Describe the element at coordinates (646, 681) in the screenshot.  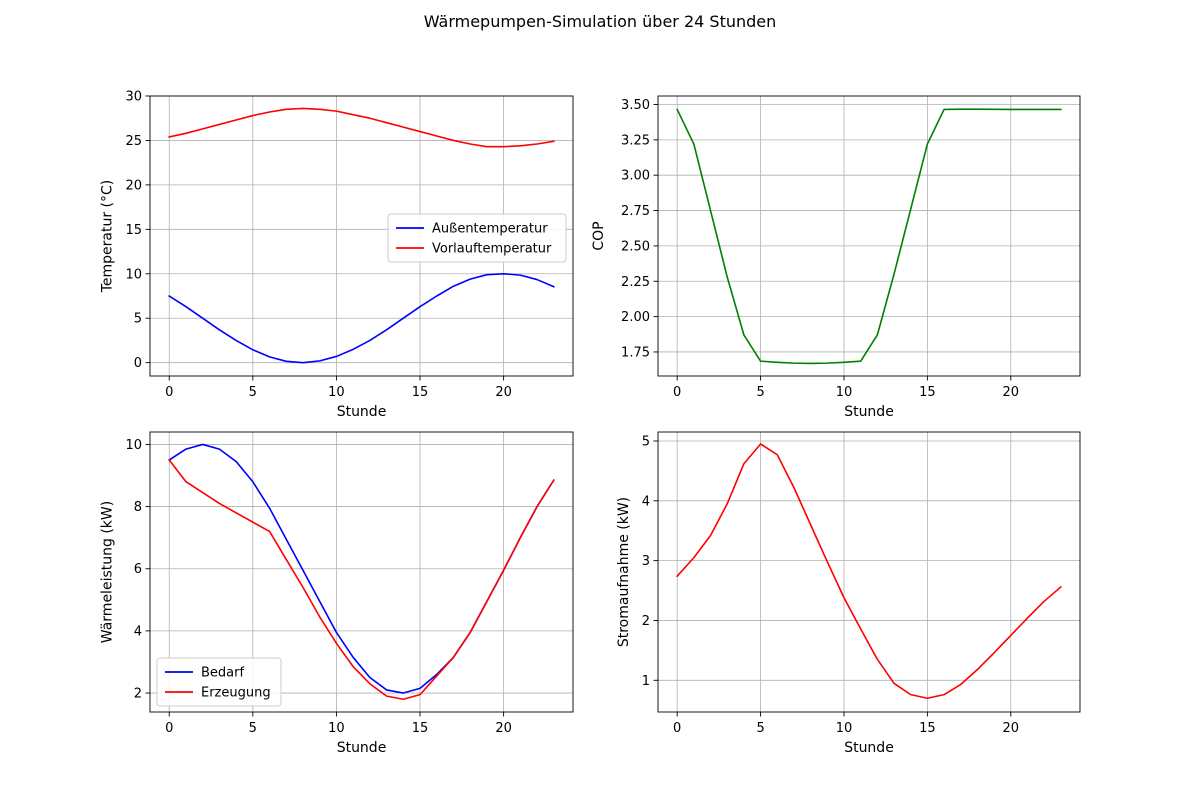
I see `y-tick-label: 1` at that location.